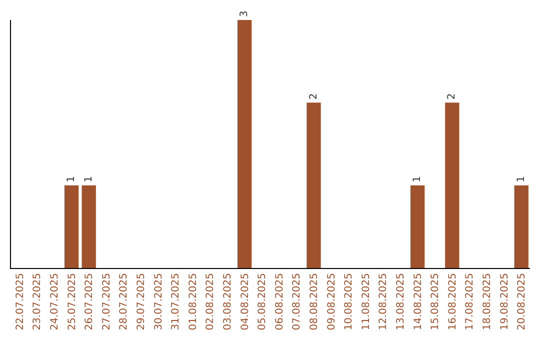 The height and width of the screenshot is (340, 540). What do you see at coordinates (401, 301) in the screenshot?
I see `x-tick-label: 13.08.2025` at bounding box center [401, 301].